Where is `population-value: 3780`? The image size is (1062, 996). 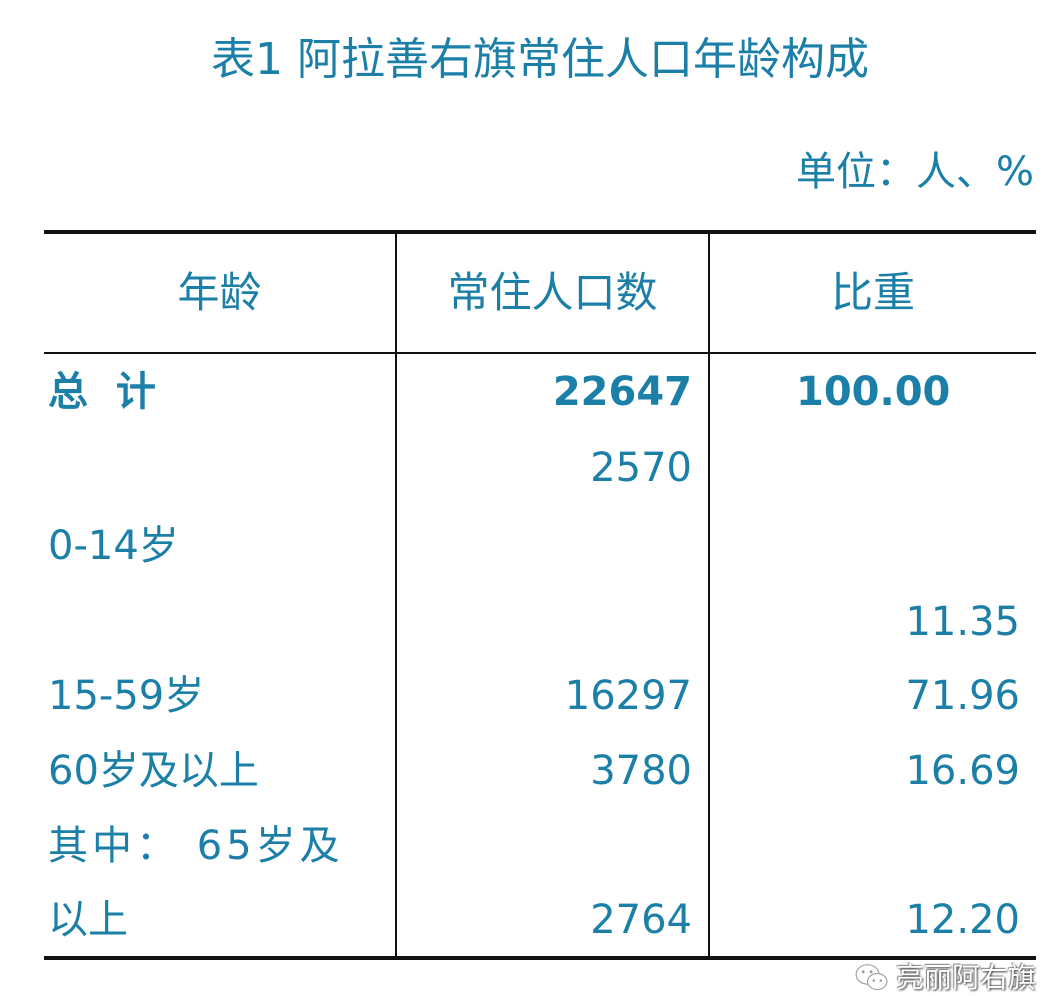 population-value: 3780 is located at coordinates (641, 771).